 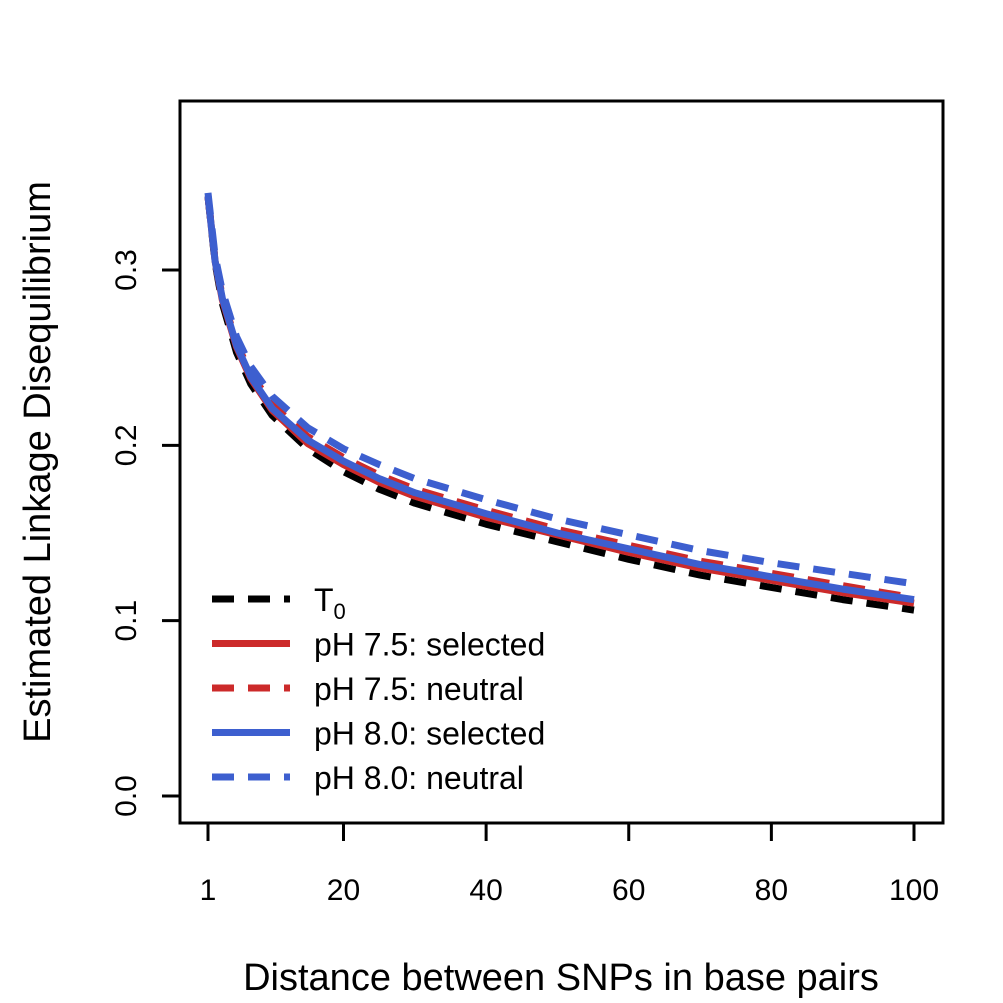 What do you see at coordinates (419, 689) in the screenshot?
I see `legend-label: pH 7.5: neutral` at bounding box center [419, 689].